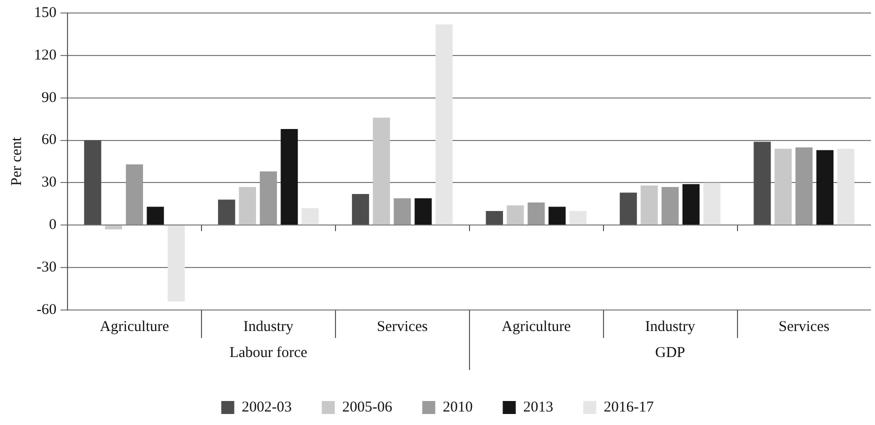 The height and width of the screenshot is (425, 875). I want to click on y-tick-label: 90, so click(49, 98).